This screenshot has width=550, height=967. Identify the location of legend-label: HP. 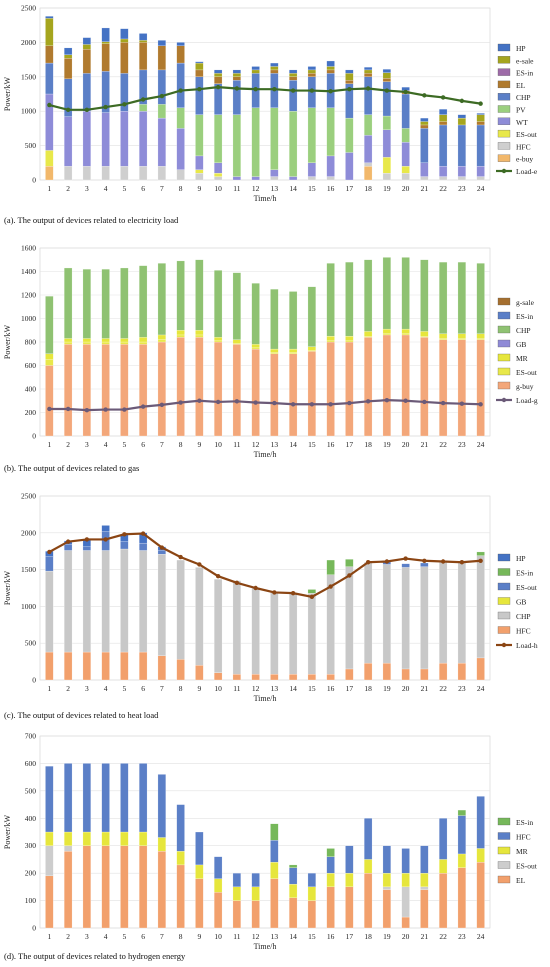
(521, 558).